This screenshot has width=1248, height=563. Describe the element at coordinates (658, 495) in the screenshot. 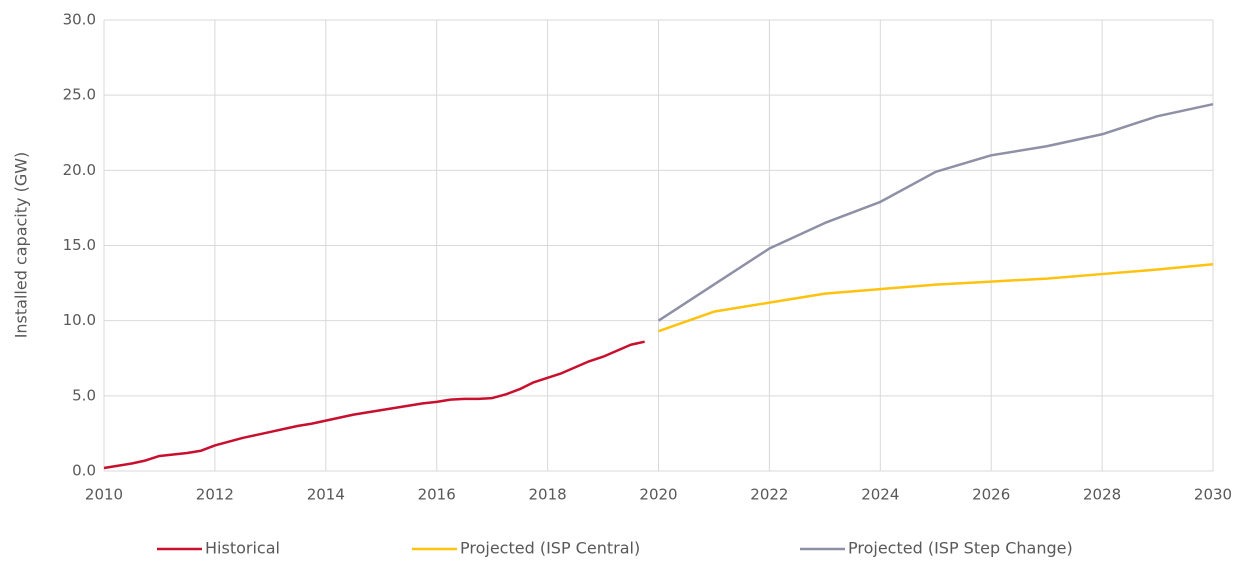

I see `x-tick-label: 2020` at that location.